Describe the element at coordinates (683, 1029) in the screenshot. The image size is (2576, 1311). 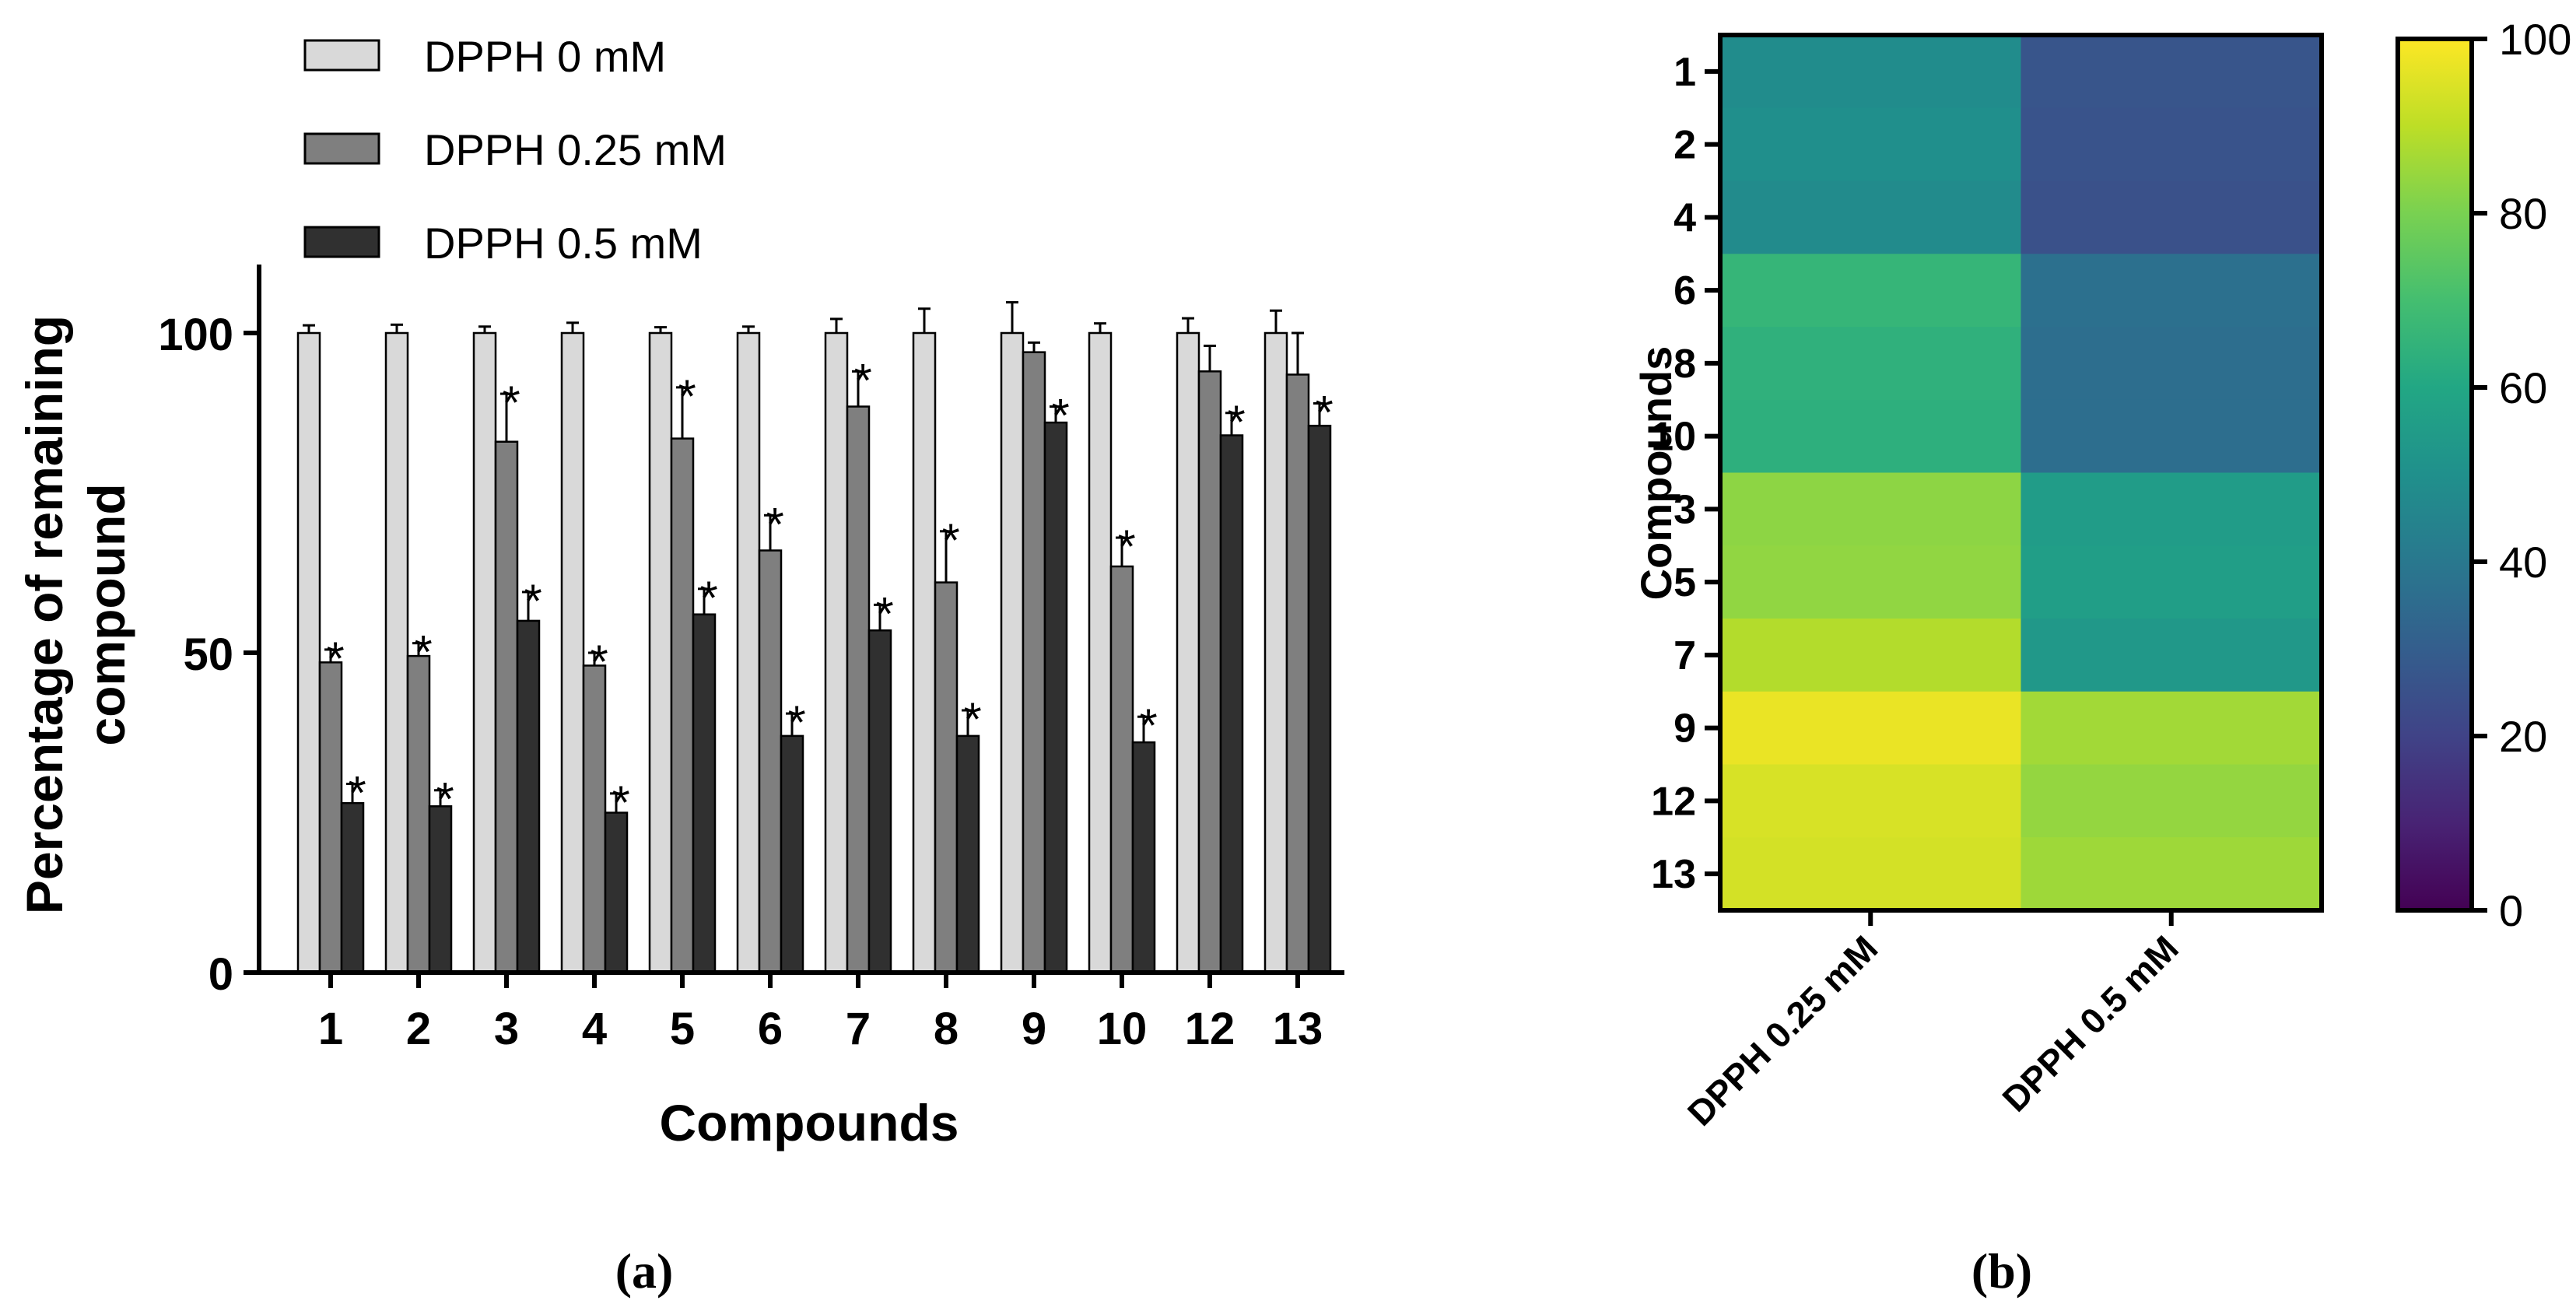
I see `x-tick-label: 5` at that location.